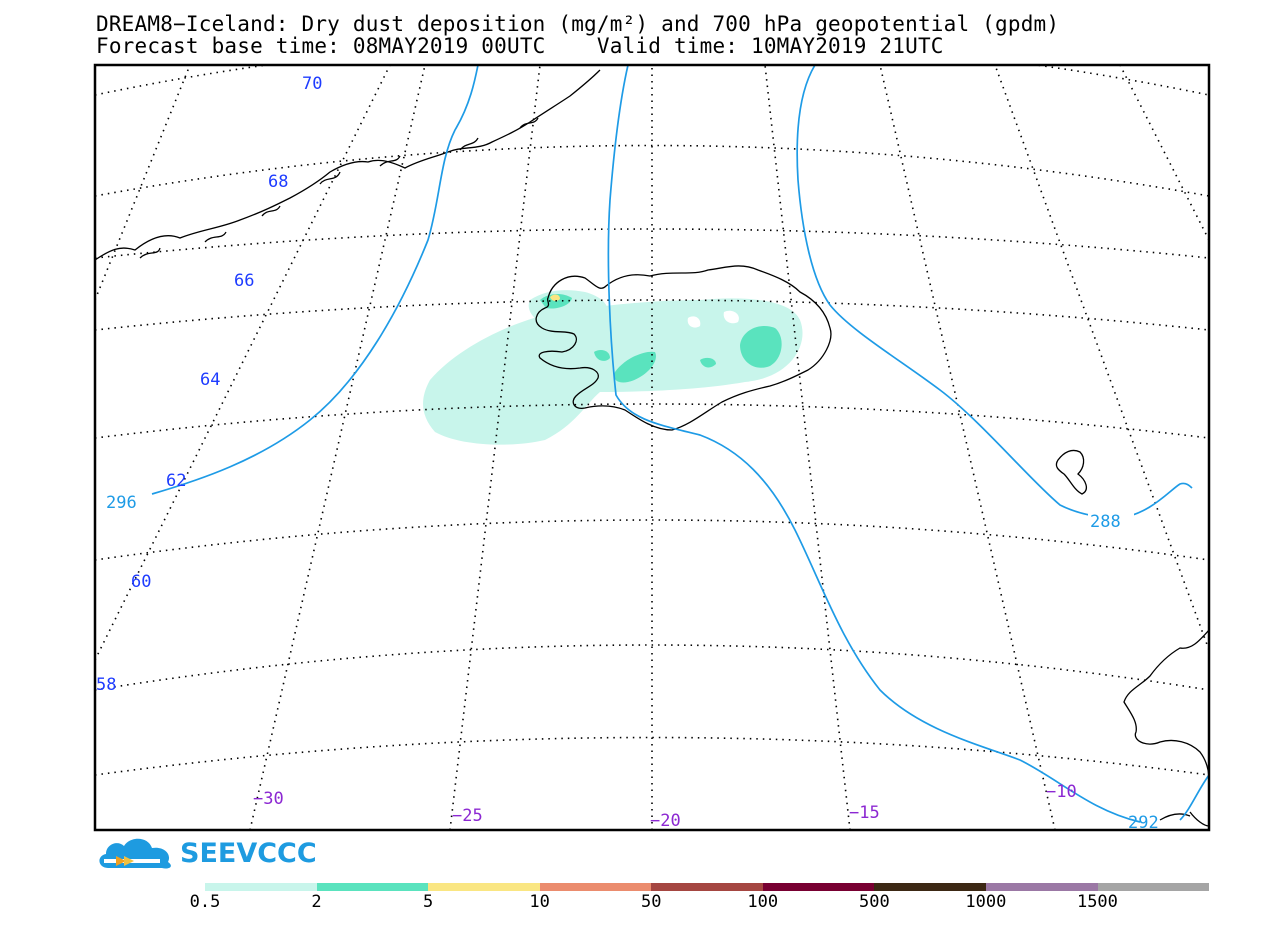 The image size is (1271, 925). I want to click on greenland-coast, so click(348, 165).